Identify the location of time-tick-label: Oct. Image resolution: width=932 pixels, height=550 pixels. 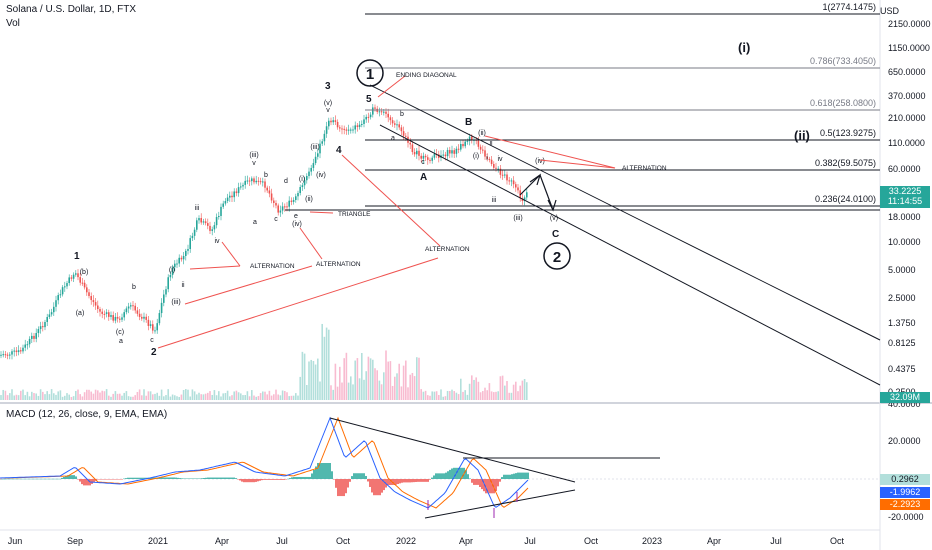
(837, 541).